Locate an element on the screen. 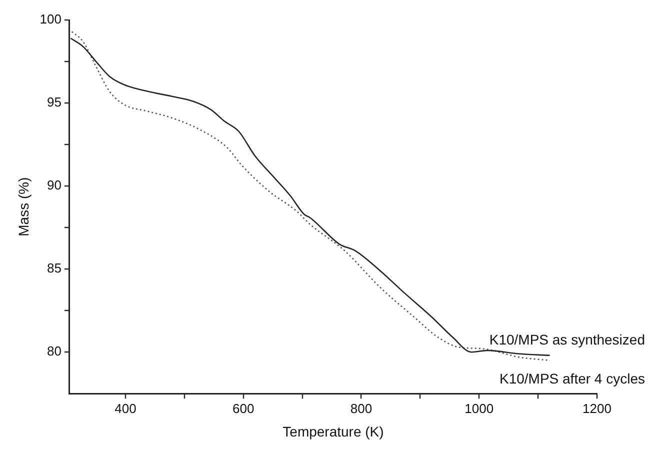  series-label: K10/MPS as synthesized is located at coordinates (567, 339).